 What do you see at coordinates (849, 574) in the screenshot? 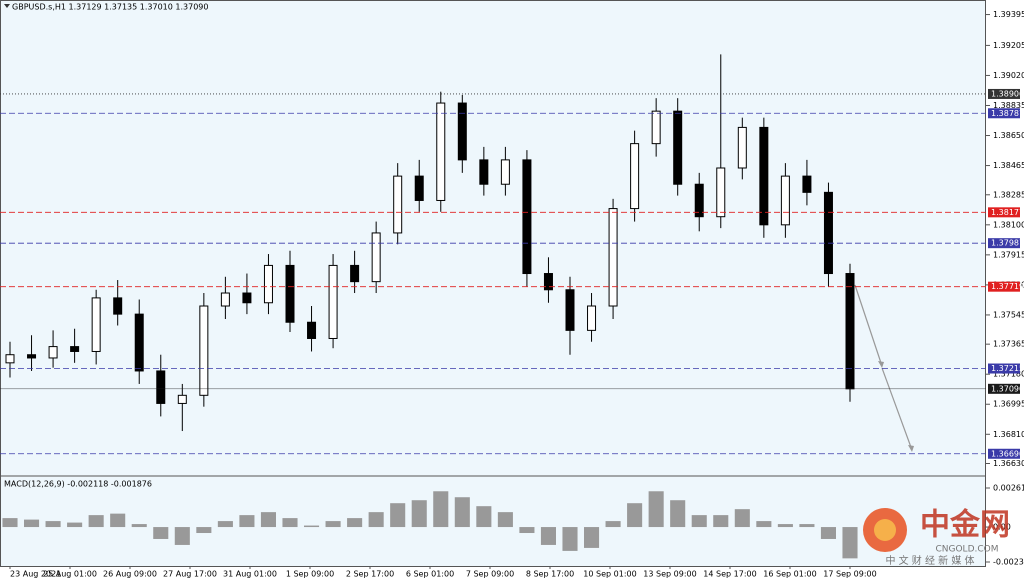
I see `x-tick-label: 17 Sep 09:00` at bounding box center [849, 574].